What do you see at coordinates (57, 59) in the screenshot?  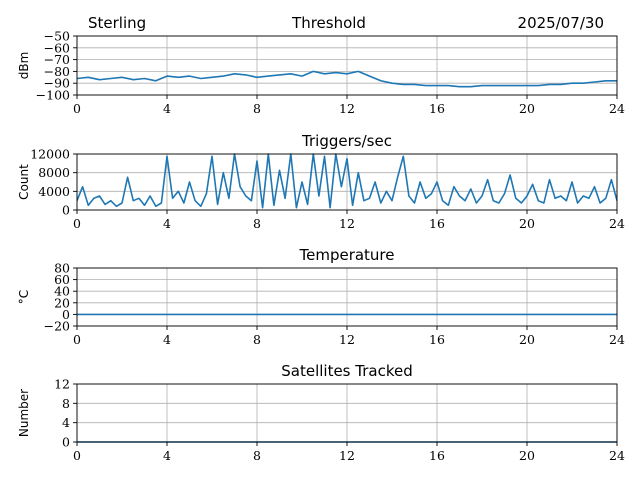 I see `y-tick-label: −70` at bounding box center [57, 59].